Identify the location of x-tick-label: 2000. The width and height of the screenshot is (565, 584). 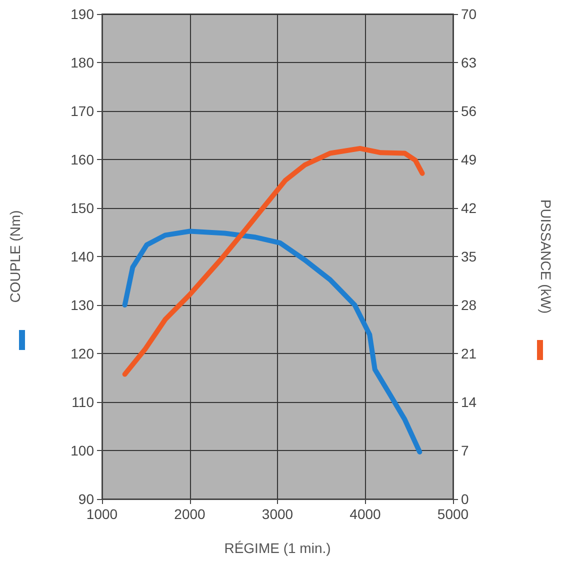
(190, 514).